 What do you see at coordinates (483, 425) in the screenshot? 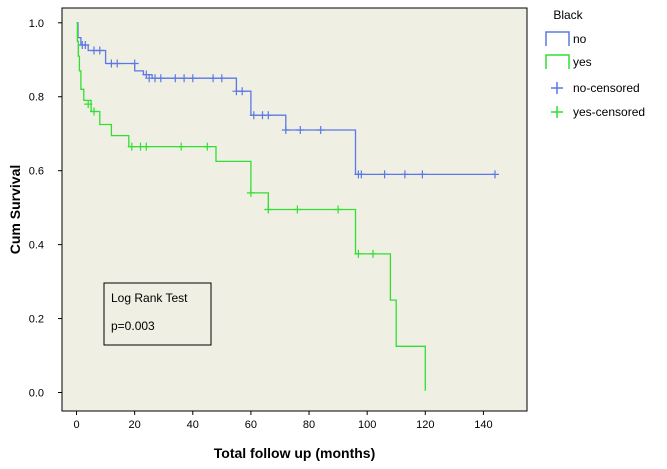
I see `x-tick-label: 140` at bounding box center [483, 425].